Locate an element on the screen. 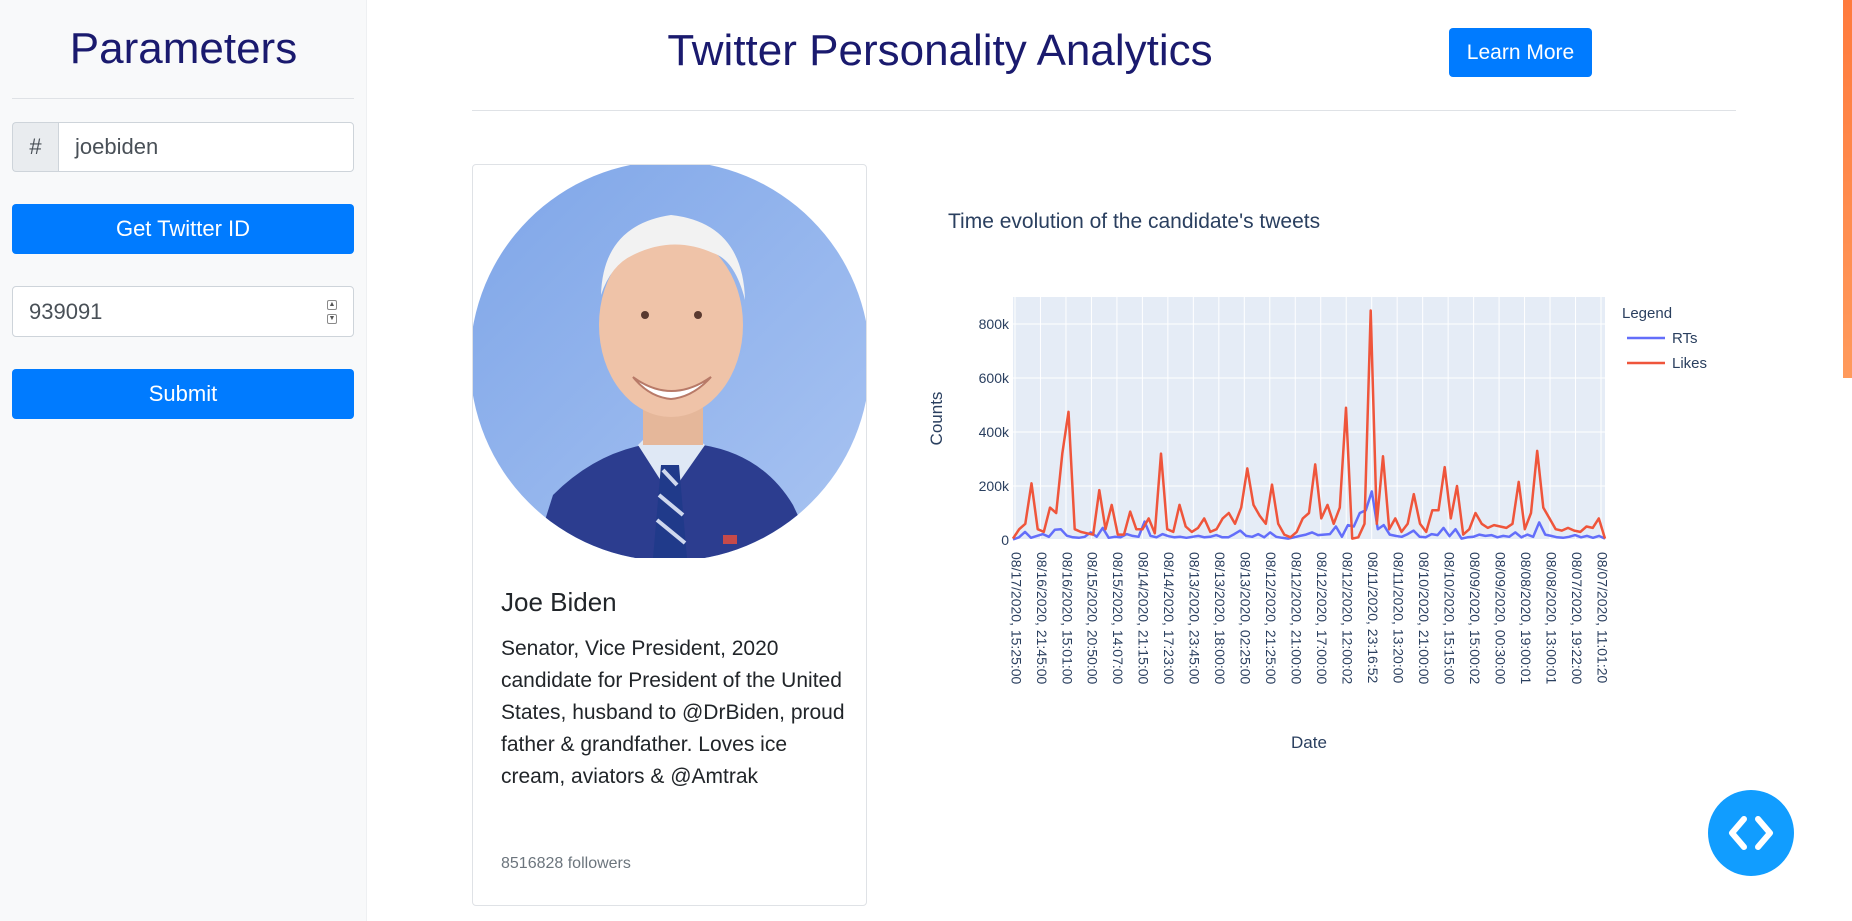 The image size is (1852, 921). x-tick-label: 08/15/2020, 20:50:00 is located at coordinates (1093, 618).